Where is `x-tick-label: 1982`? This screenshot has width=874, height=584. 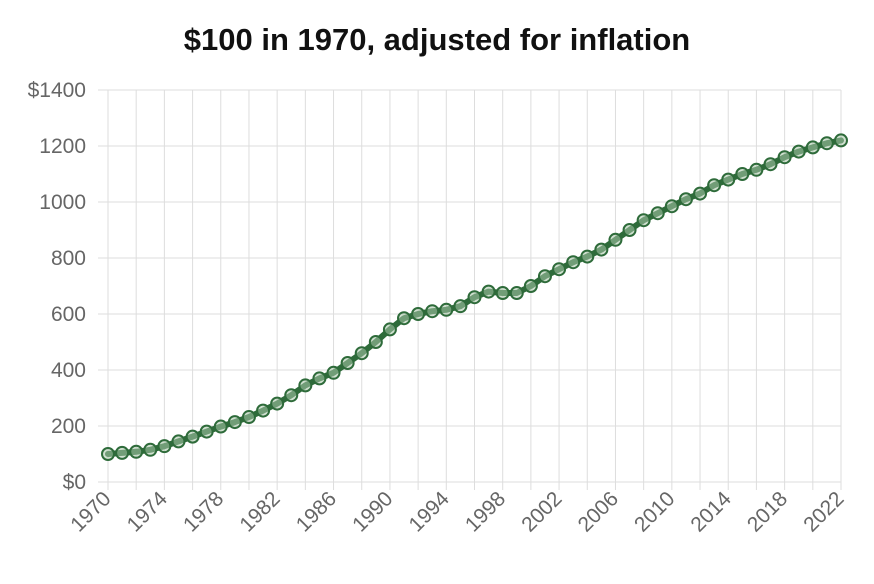
x-tick-label: 1982 is located at coordinates (259, 511).